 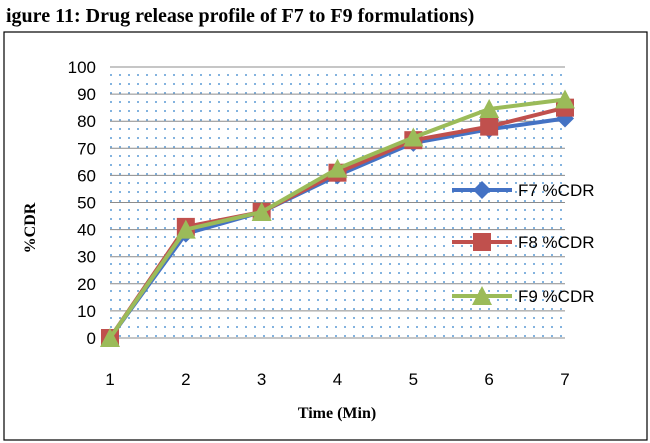 What do you see at coordinates (86, 148) in the screenshot?
I see `y-tick-label: 70` at bounding box center [86, 148].